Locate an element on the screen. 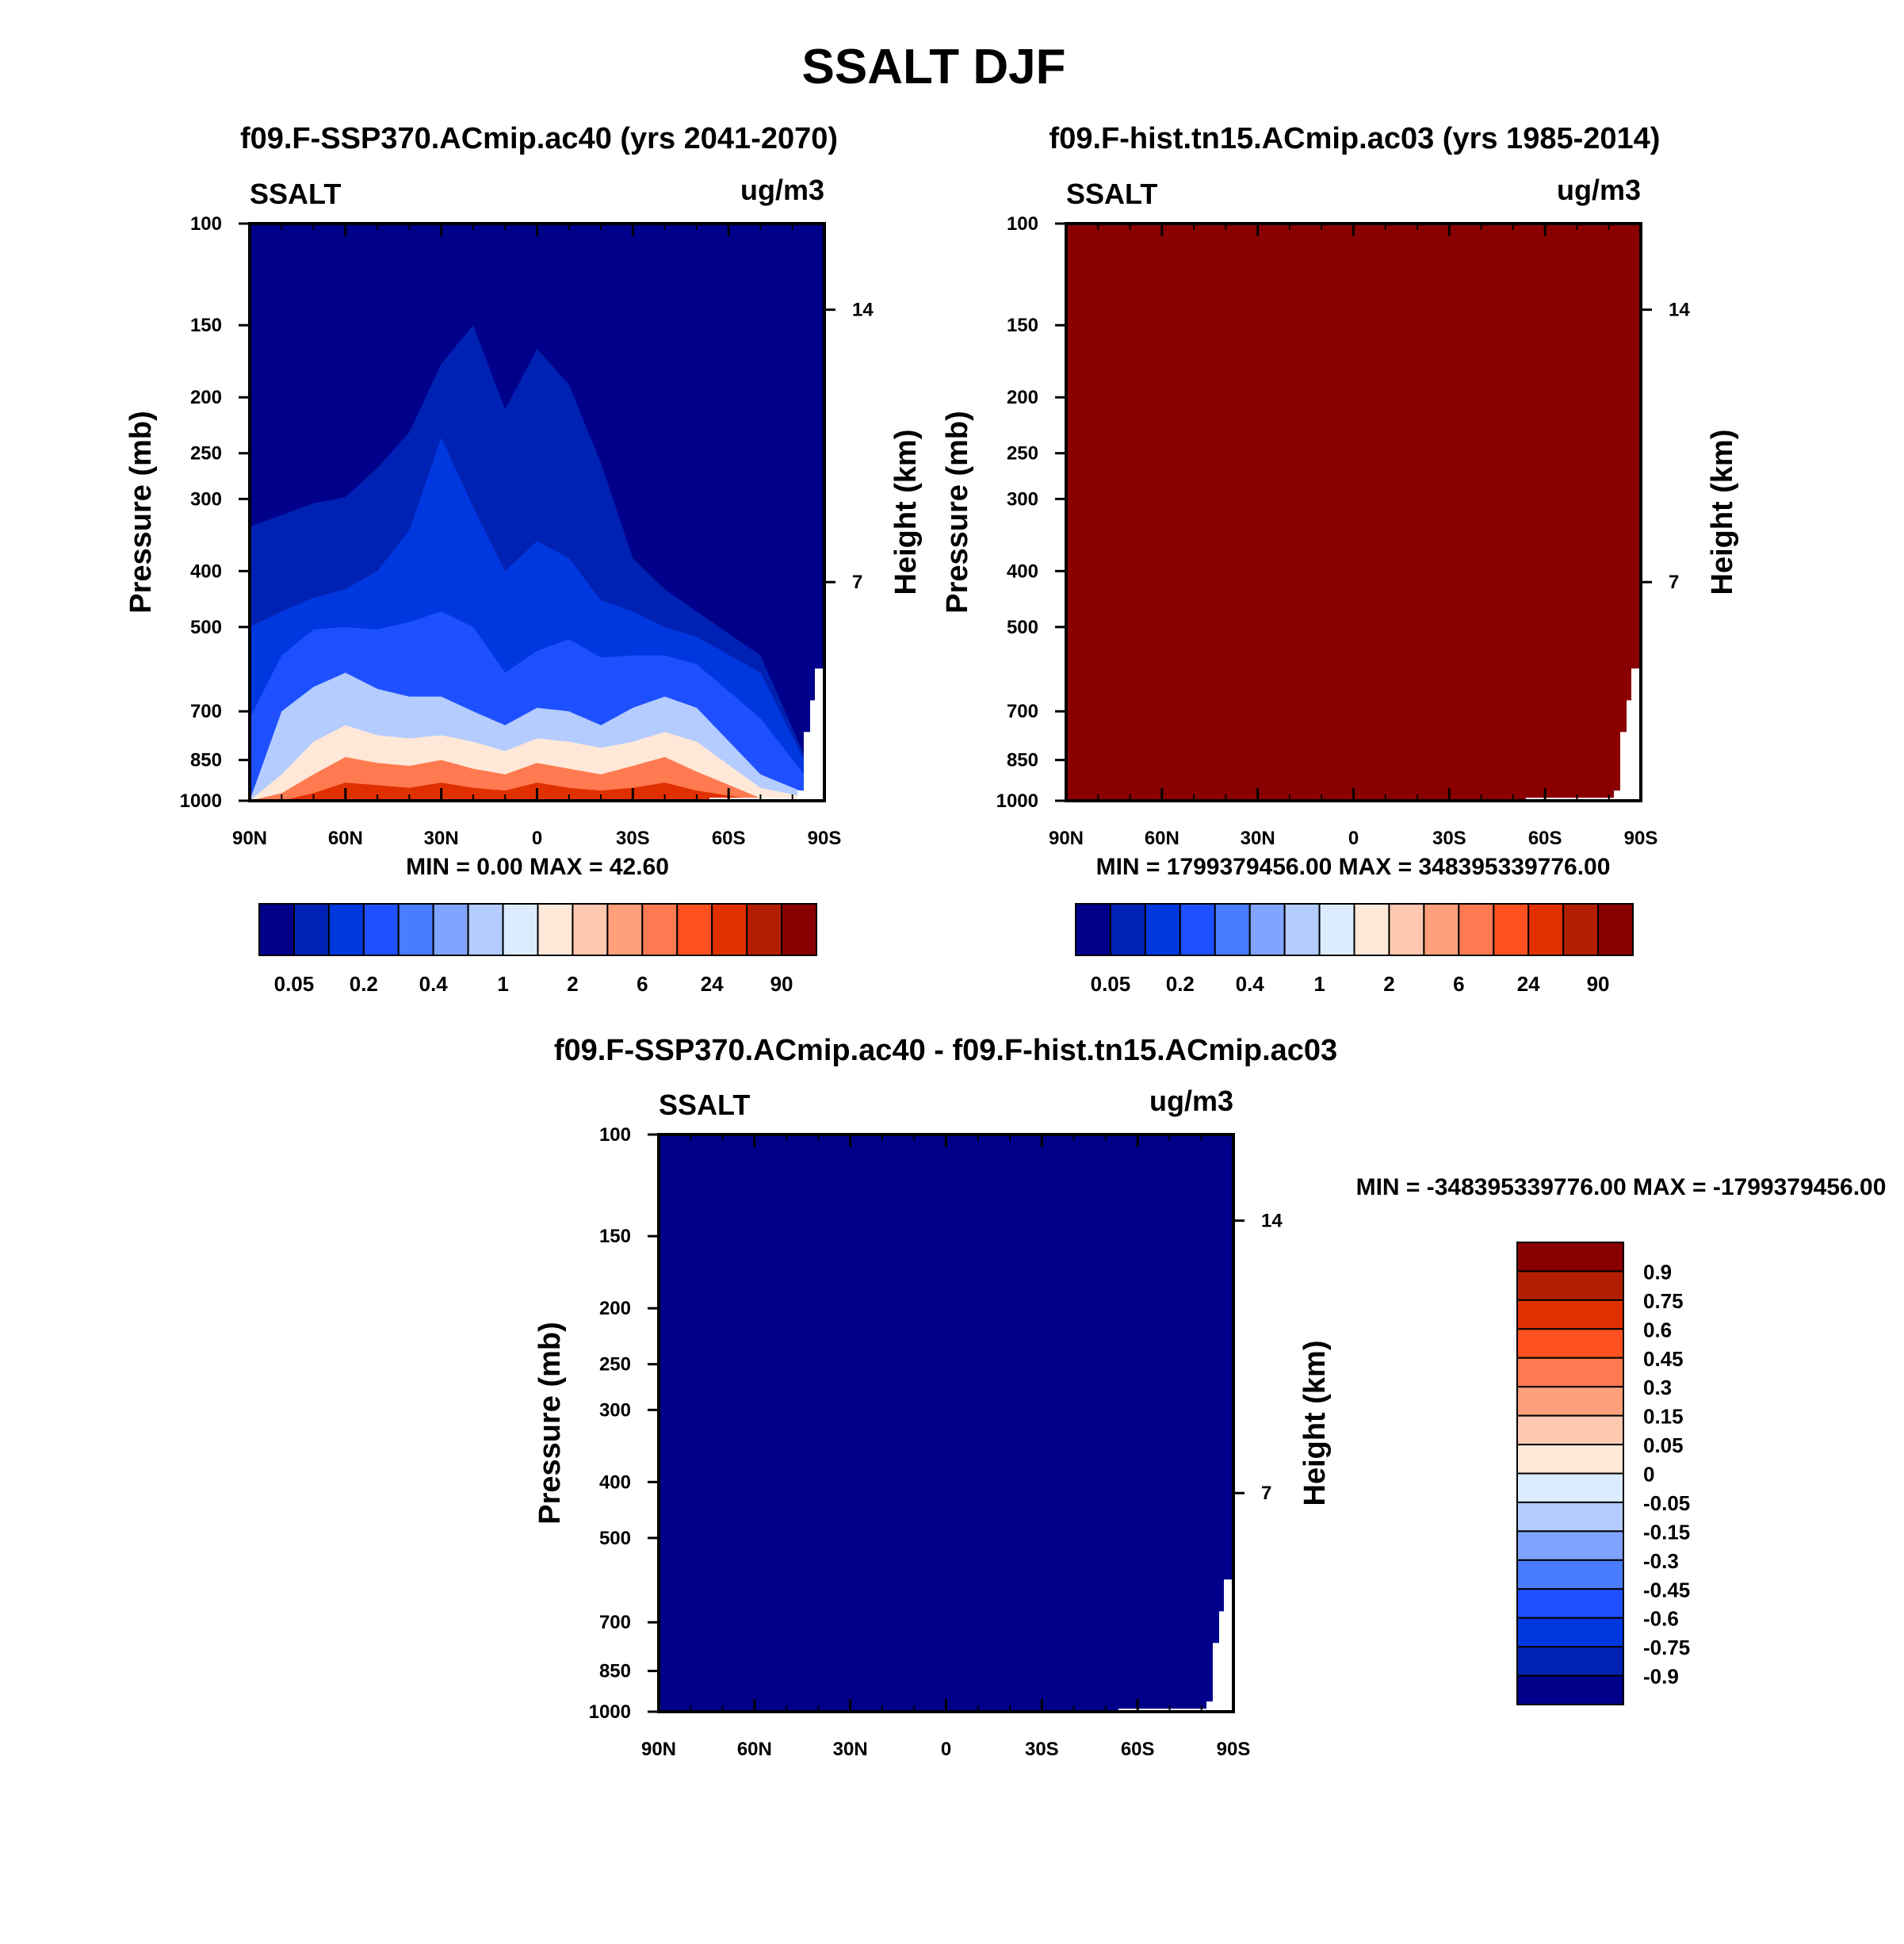 The height and width of the screenshot is (1944, 1904). y-tick-label: 100 is located at coordinates (1023, 224).